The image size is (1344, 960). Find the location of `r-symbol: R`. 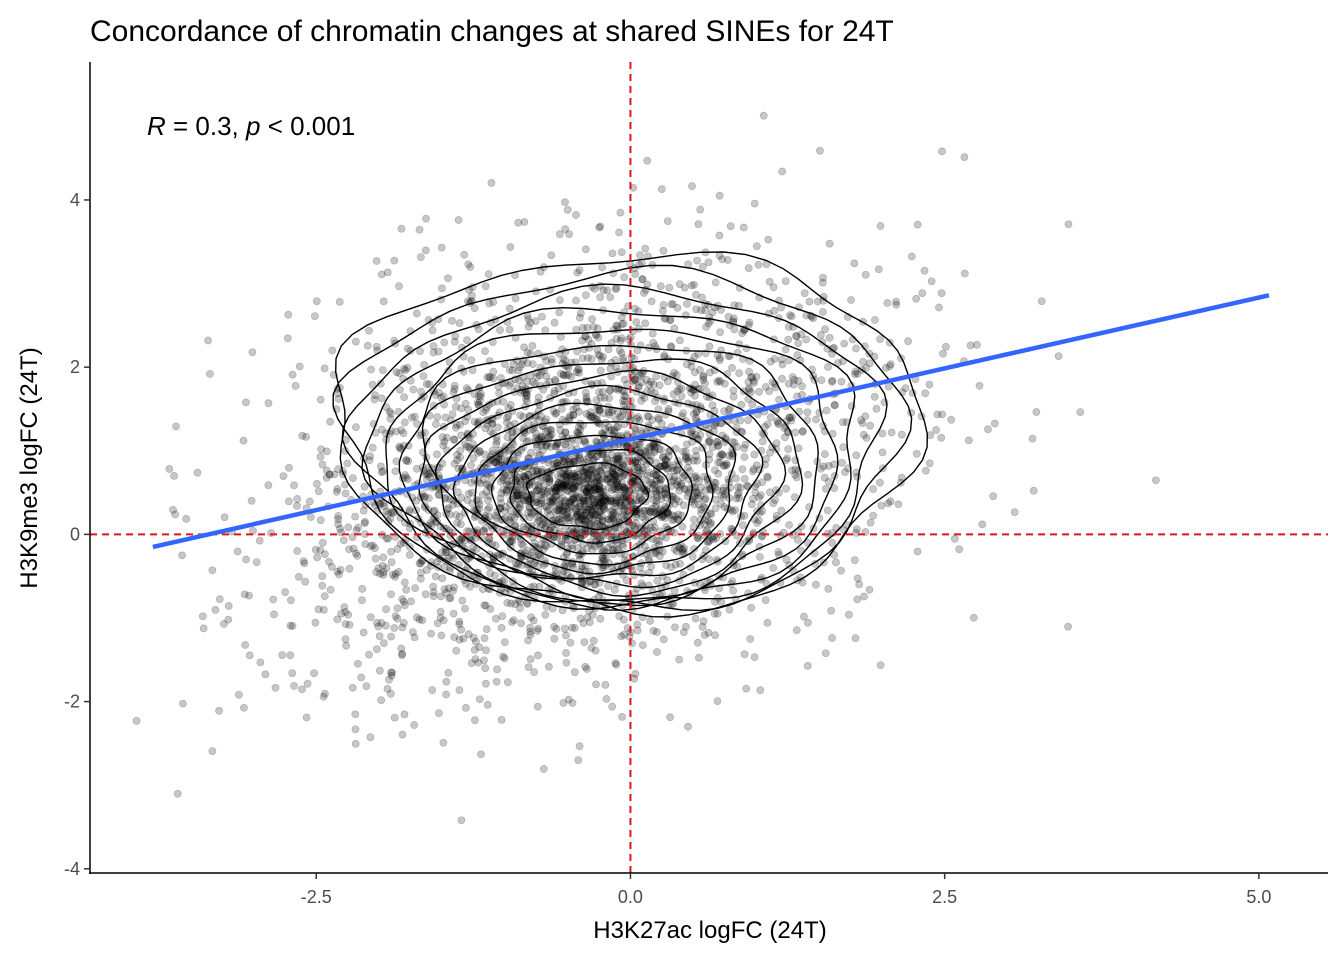

r-symbol: R is located at coordinates (156, 126).